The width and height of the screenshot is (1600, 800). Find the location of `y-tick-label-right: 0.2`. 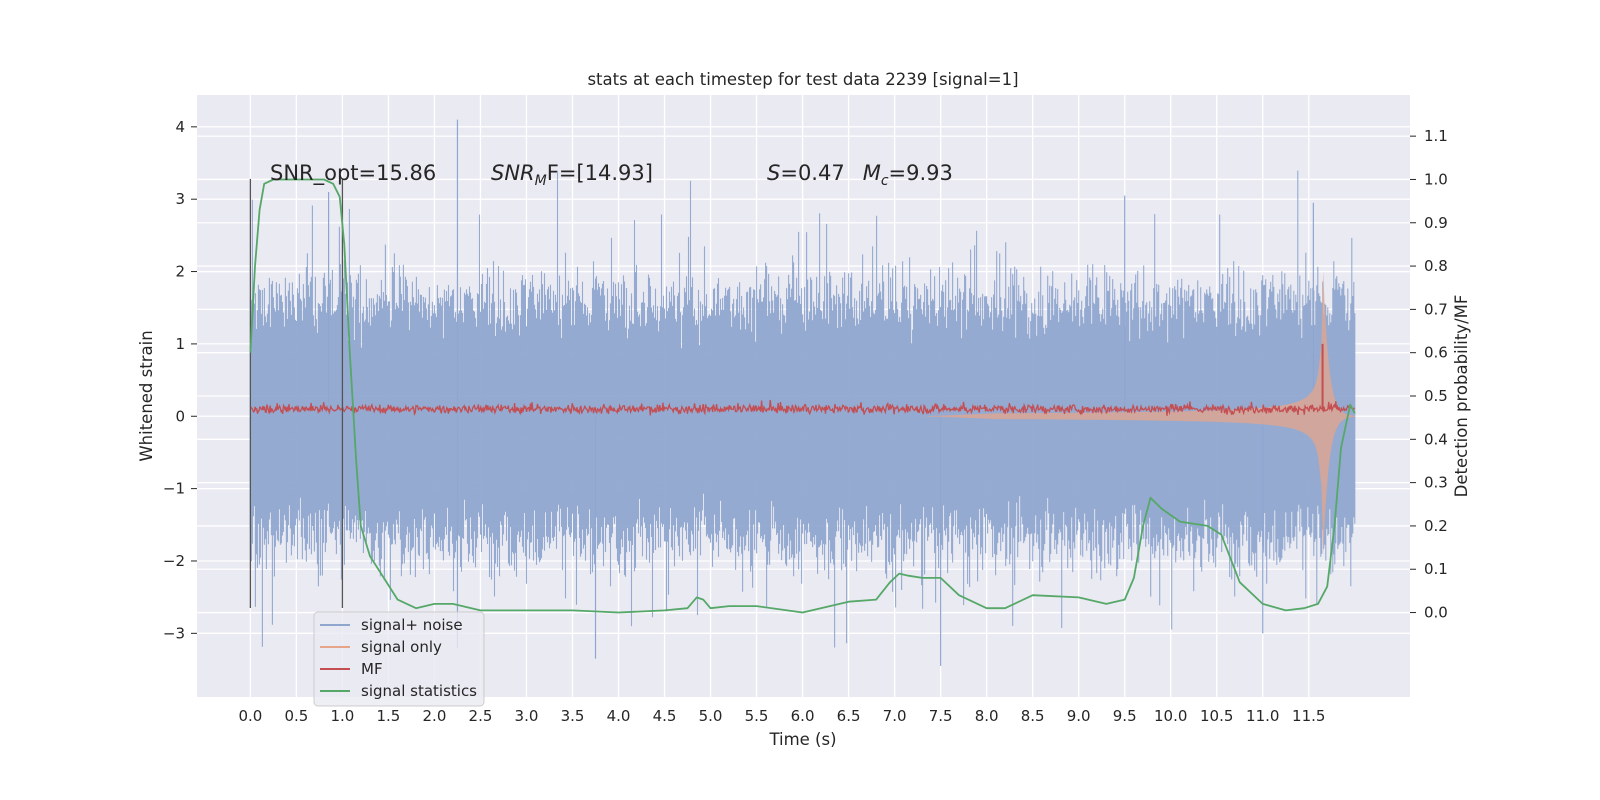

y-tick-label-right: 0.2 is located at coordinates (1436, 526).